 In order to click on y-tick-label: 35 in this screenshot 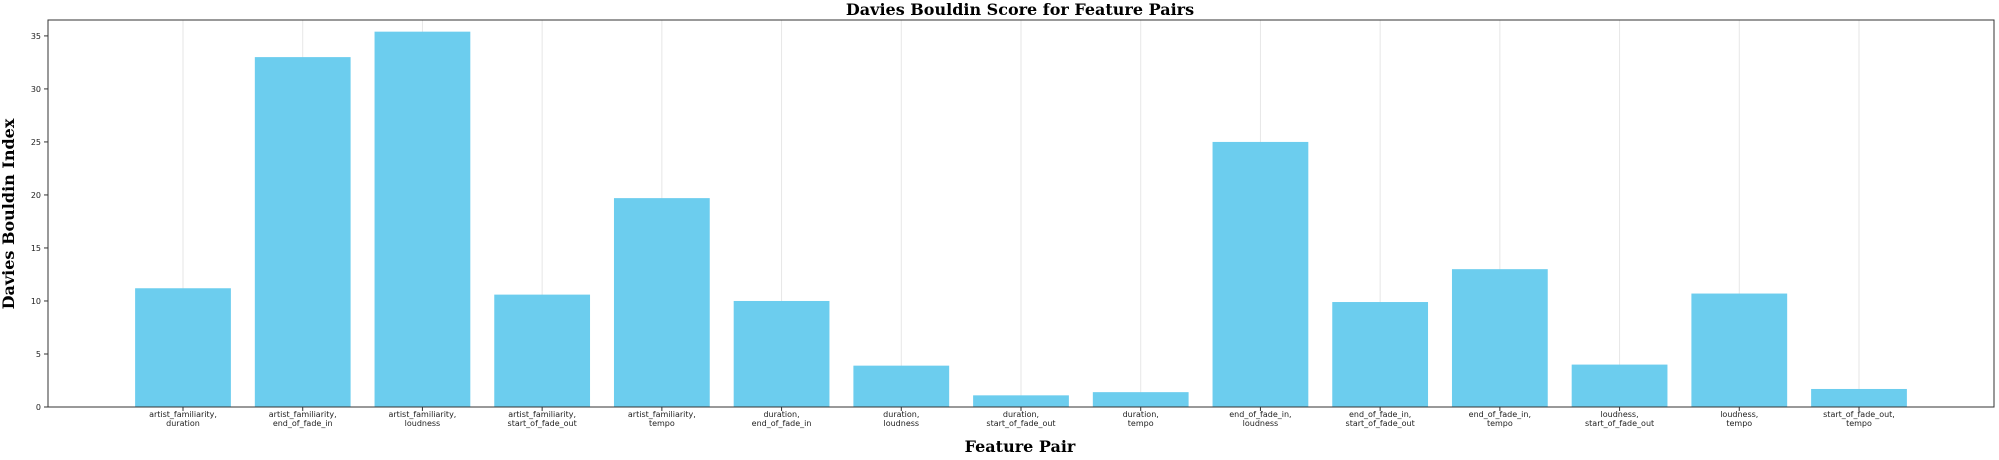, I will do `click(36, 36)`.